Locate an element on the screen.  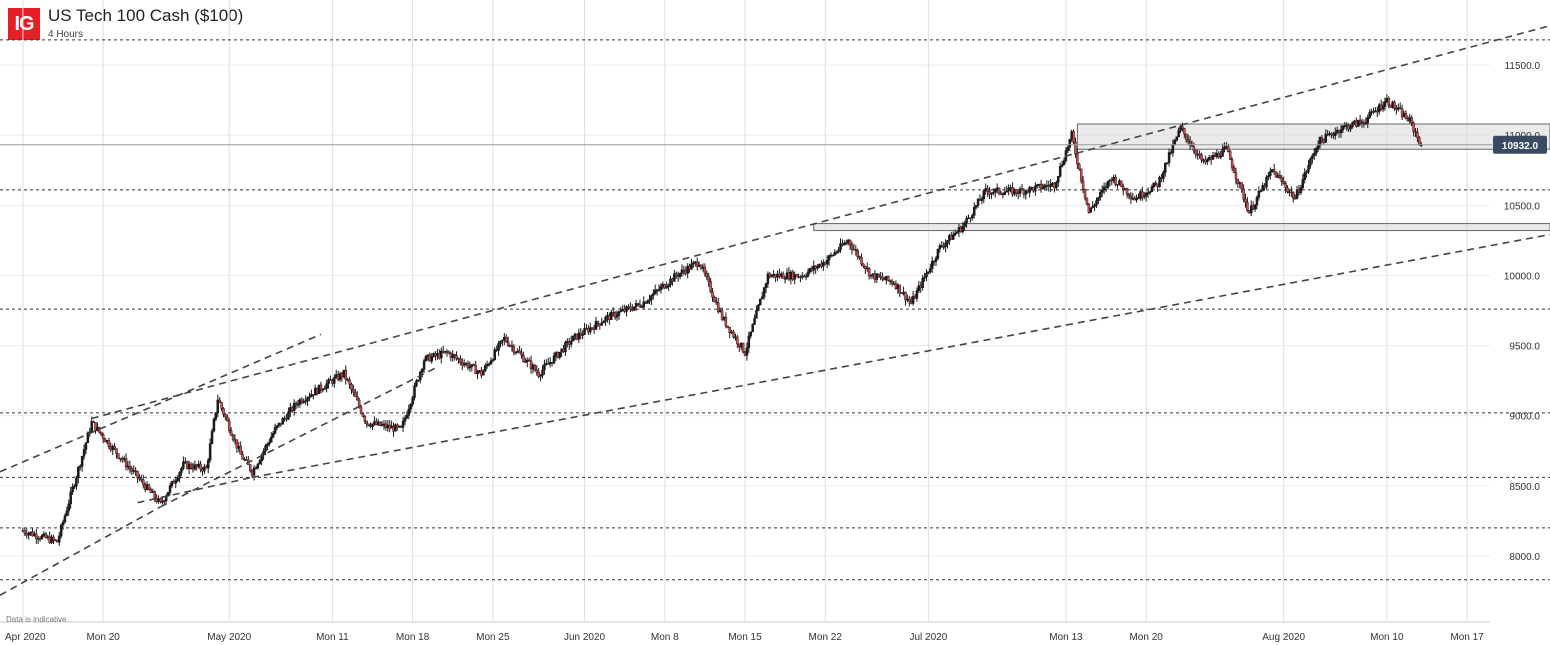
x-tick-label: May 2020 is located at coordinates (229, 637).